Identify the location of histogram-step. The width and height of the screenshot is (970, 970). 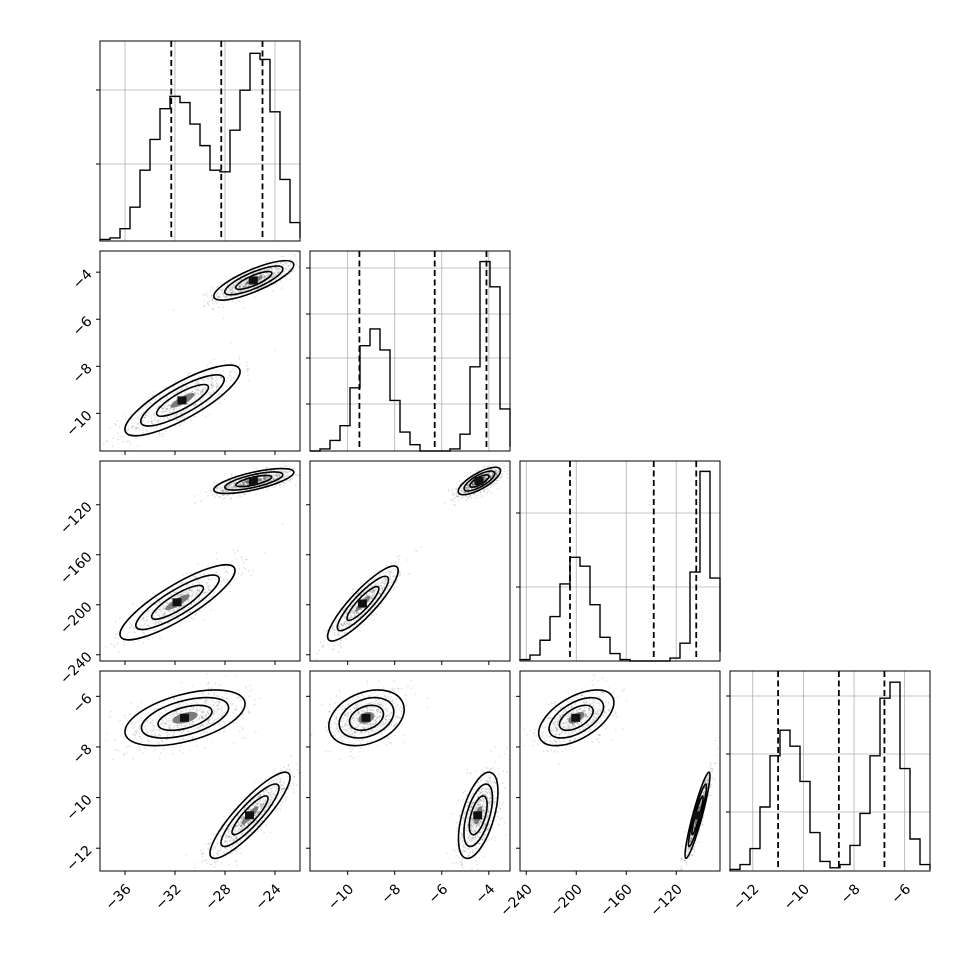
(620, 566).